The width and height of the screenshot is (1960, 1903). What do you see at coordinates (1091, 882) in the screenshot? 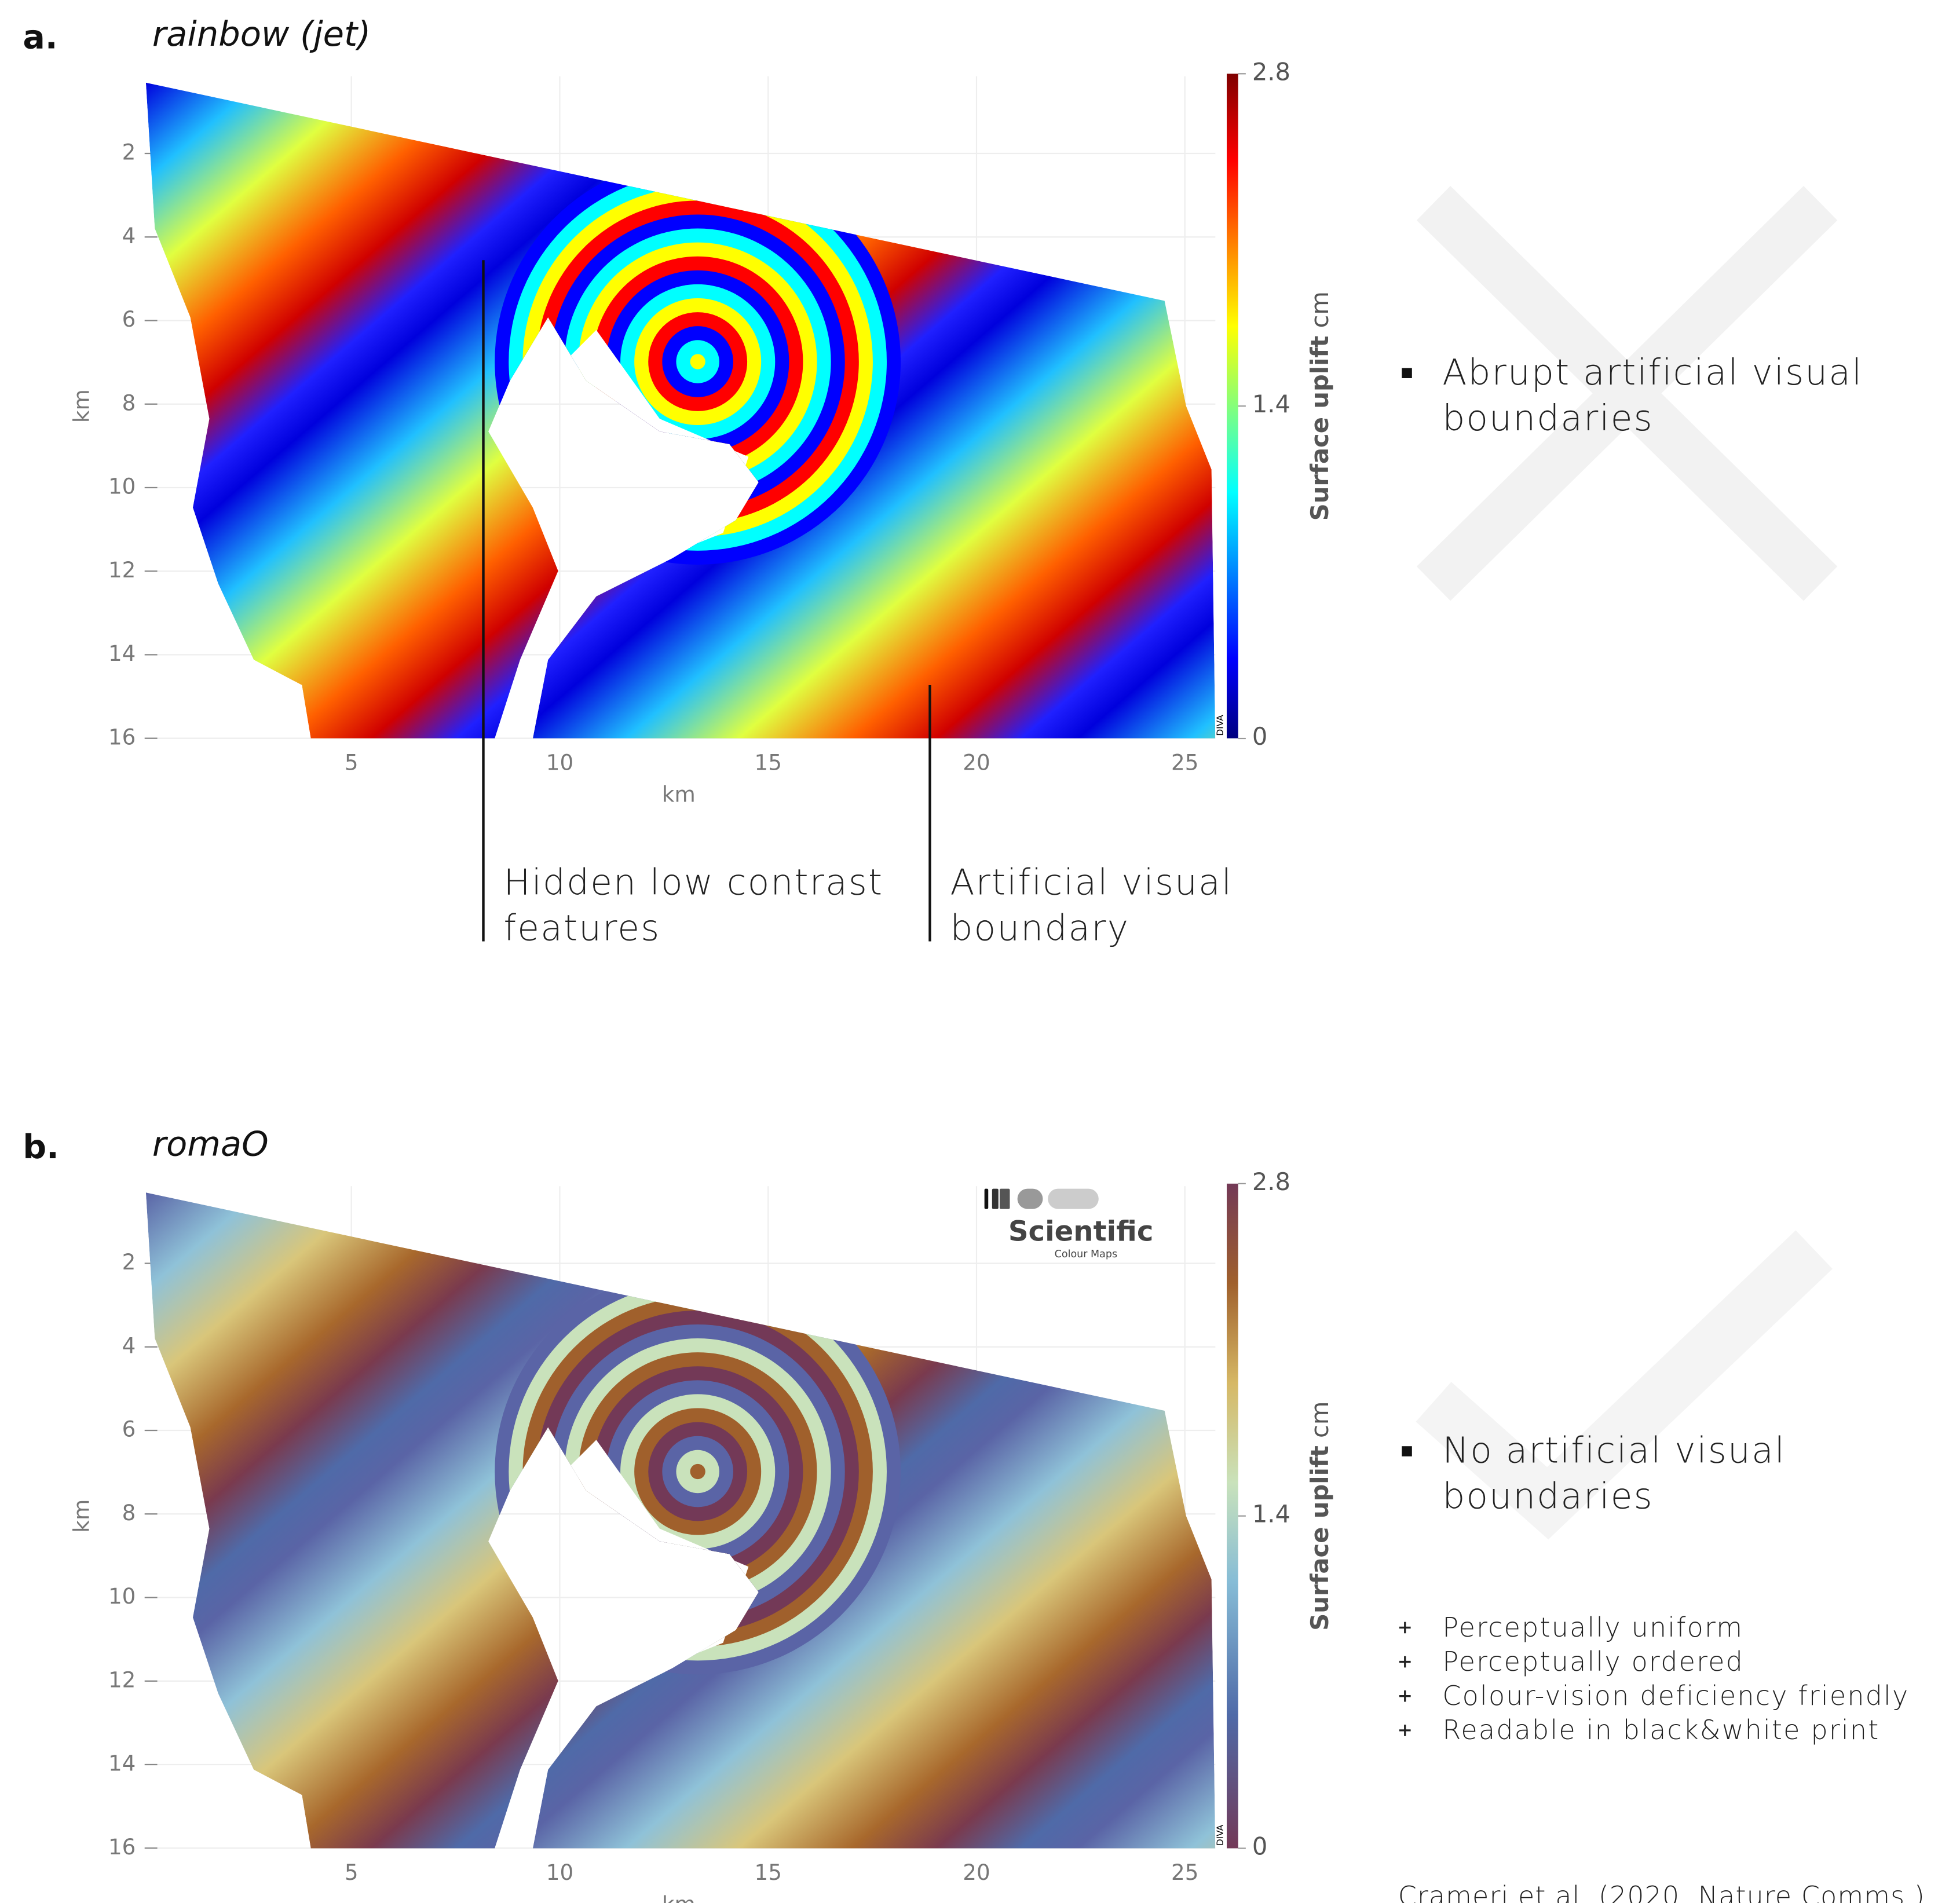
I see `annotation-text: Artificial visual` at bounding box center [1091, 882].